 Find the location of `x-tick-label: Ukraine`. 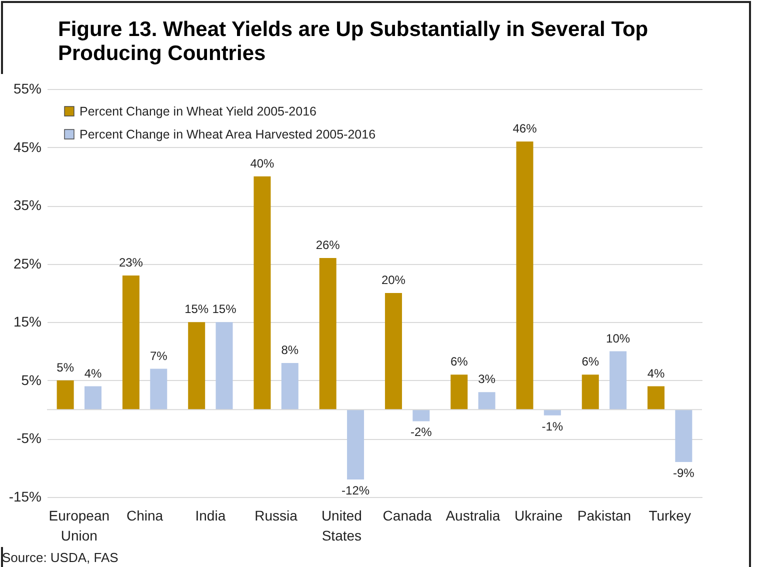

x-tick-label: Ukraine is located at coordinates (538, 516).